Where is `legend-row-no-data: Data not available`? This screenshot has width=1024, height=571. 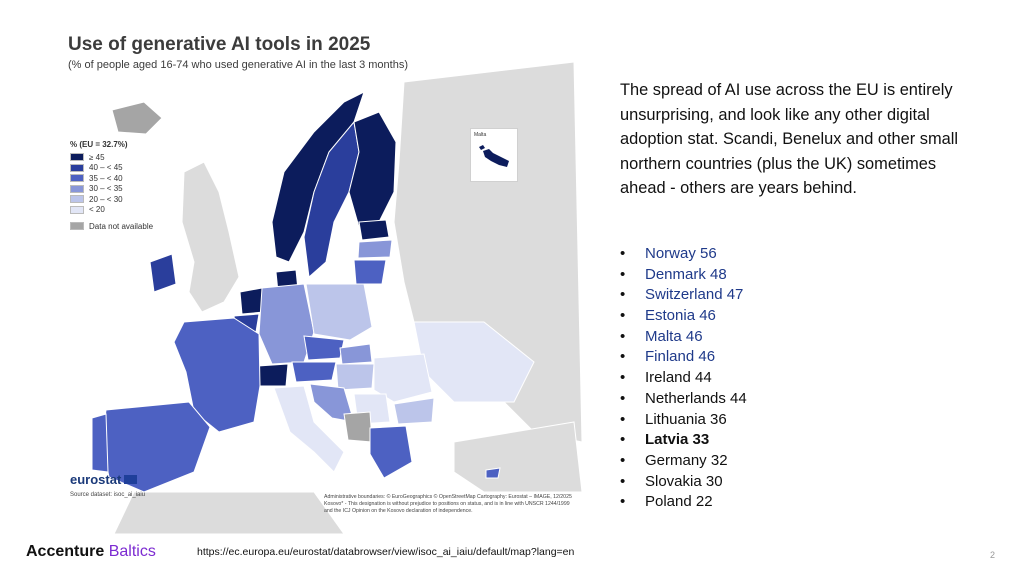 legend-row-no-data: Data not available is located at coordinates (111, 226).